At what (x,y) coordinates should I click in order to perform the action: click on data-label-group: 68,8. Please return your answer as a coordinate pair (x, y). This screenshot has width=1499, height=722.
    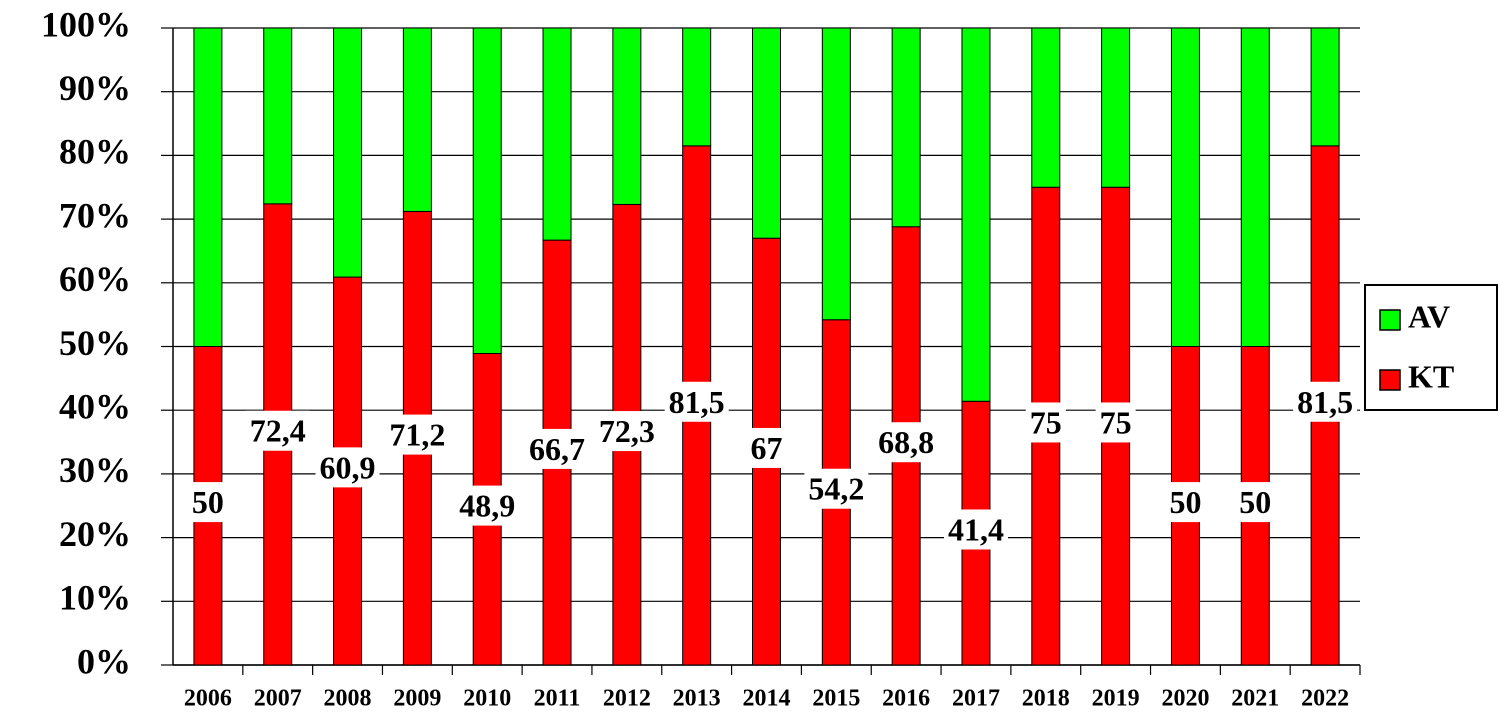
    Looking at the image, I should click on (906, 442).